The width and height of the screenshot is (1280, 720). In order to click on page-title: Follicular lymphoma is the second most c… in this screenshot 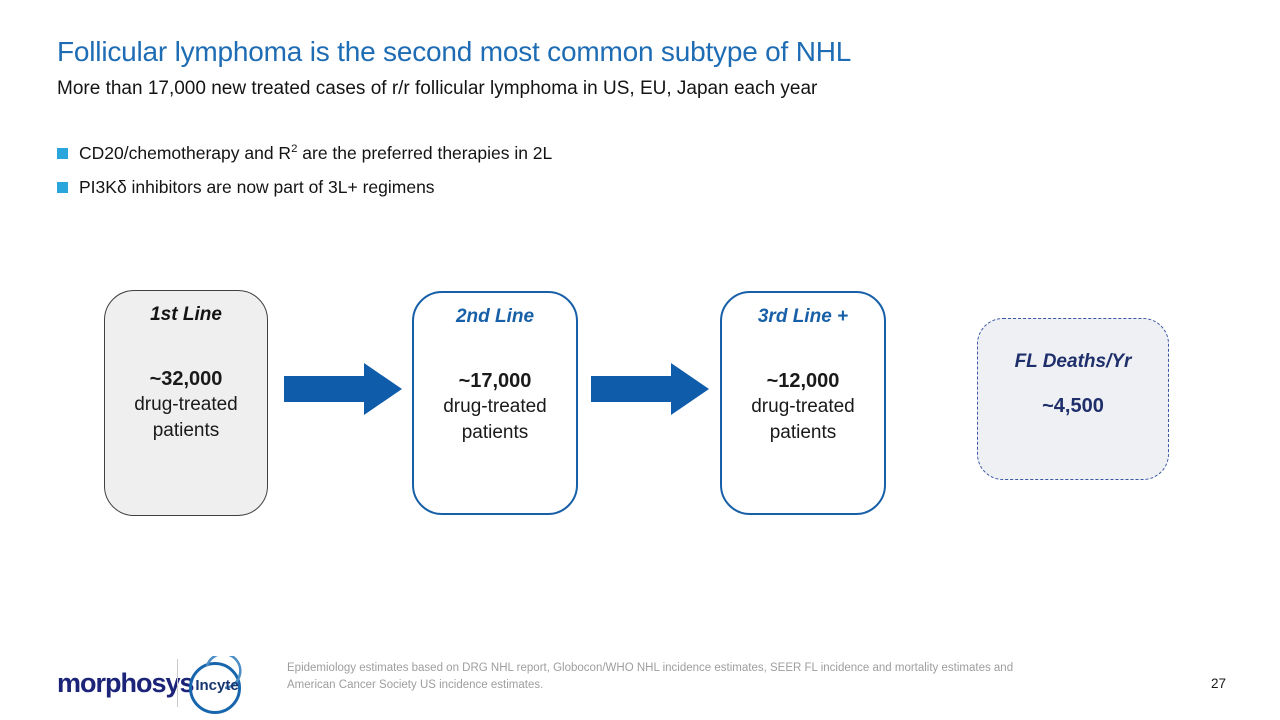, I will do `click(454, 51)`.